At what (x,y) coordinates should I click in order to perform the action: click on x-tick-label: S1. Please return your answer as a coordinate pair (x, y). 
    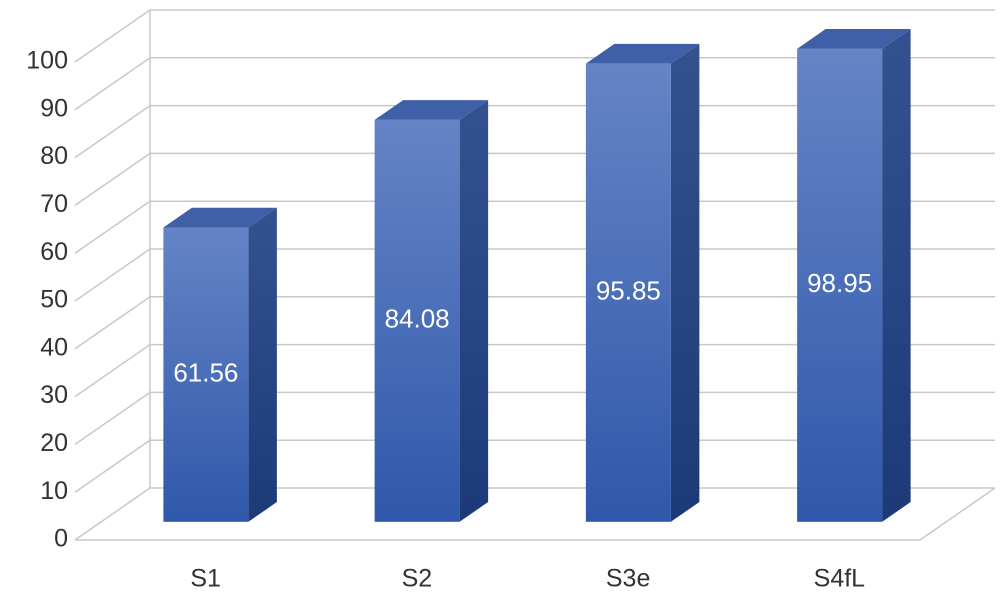
    Looking at the image, I should click on (205, 579).